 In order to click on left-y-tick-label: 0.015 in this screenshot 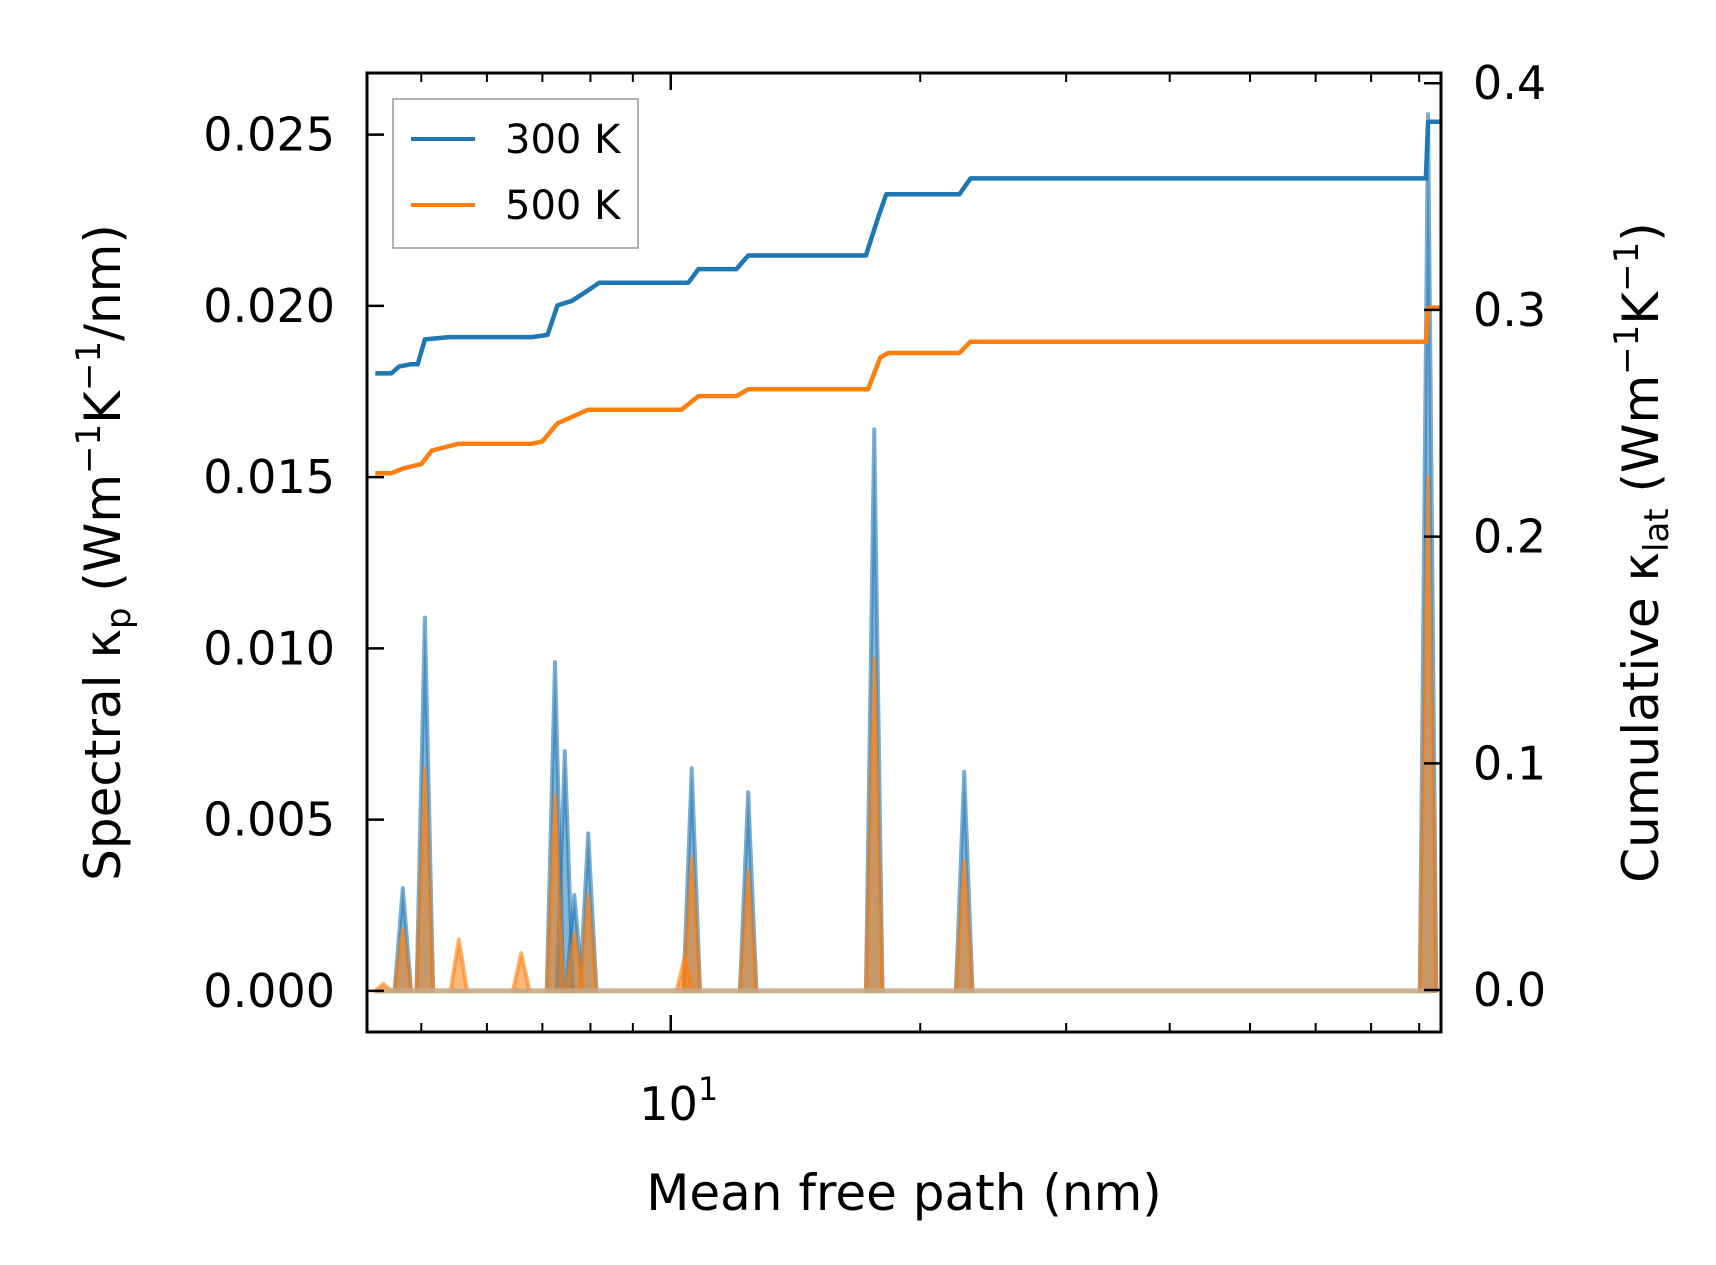, I will do `click(269, 477)`.